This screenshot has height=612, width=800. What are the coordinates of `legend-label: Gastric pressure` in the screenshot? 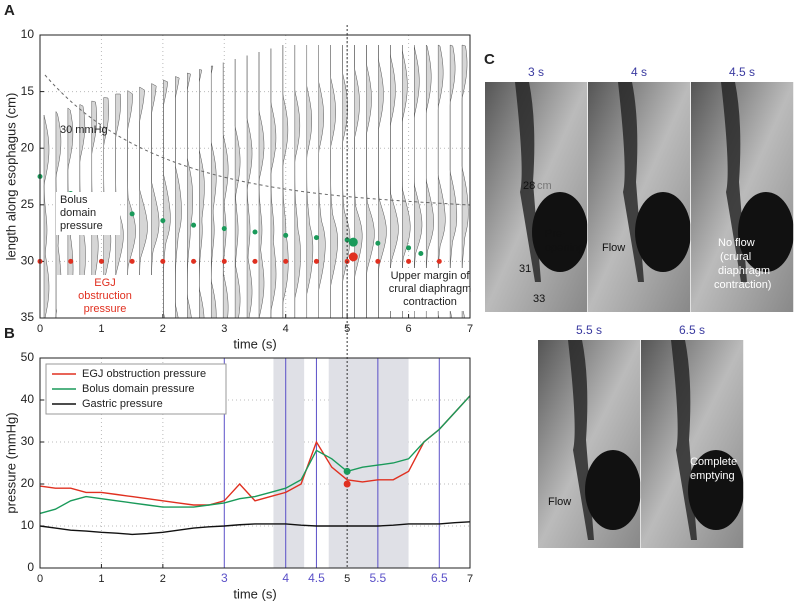 It's located at (122, 404).